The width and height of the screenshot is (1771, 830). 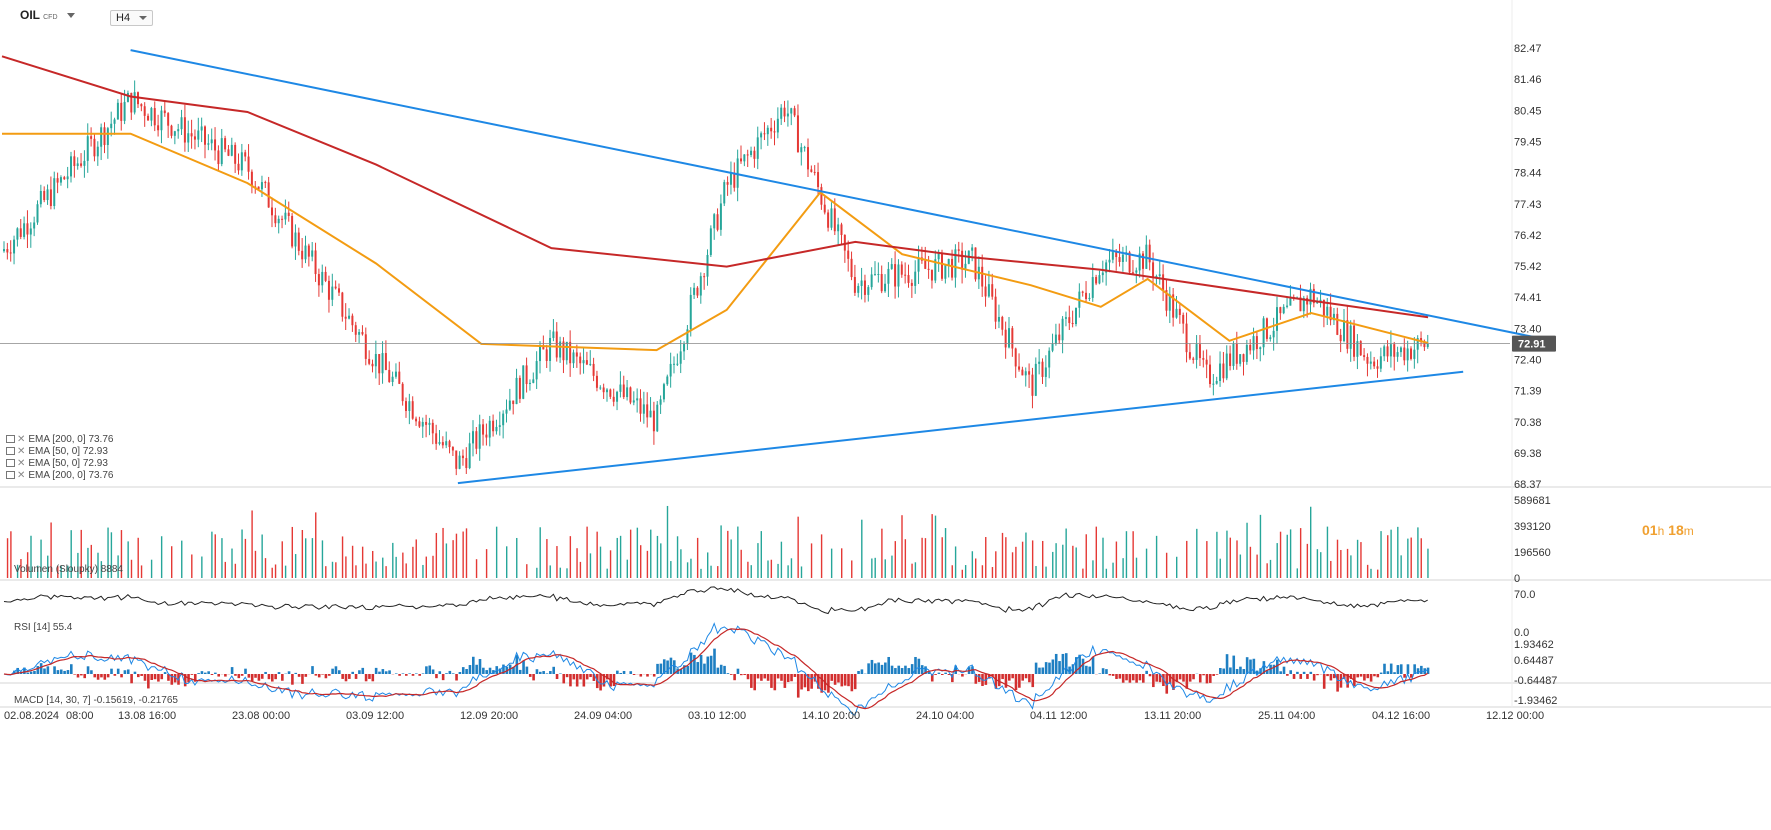 I want to click on timeframe-selector: H4, so click(x=131, y=18).